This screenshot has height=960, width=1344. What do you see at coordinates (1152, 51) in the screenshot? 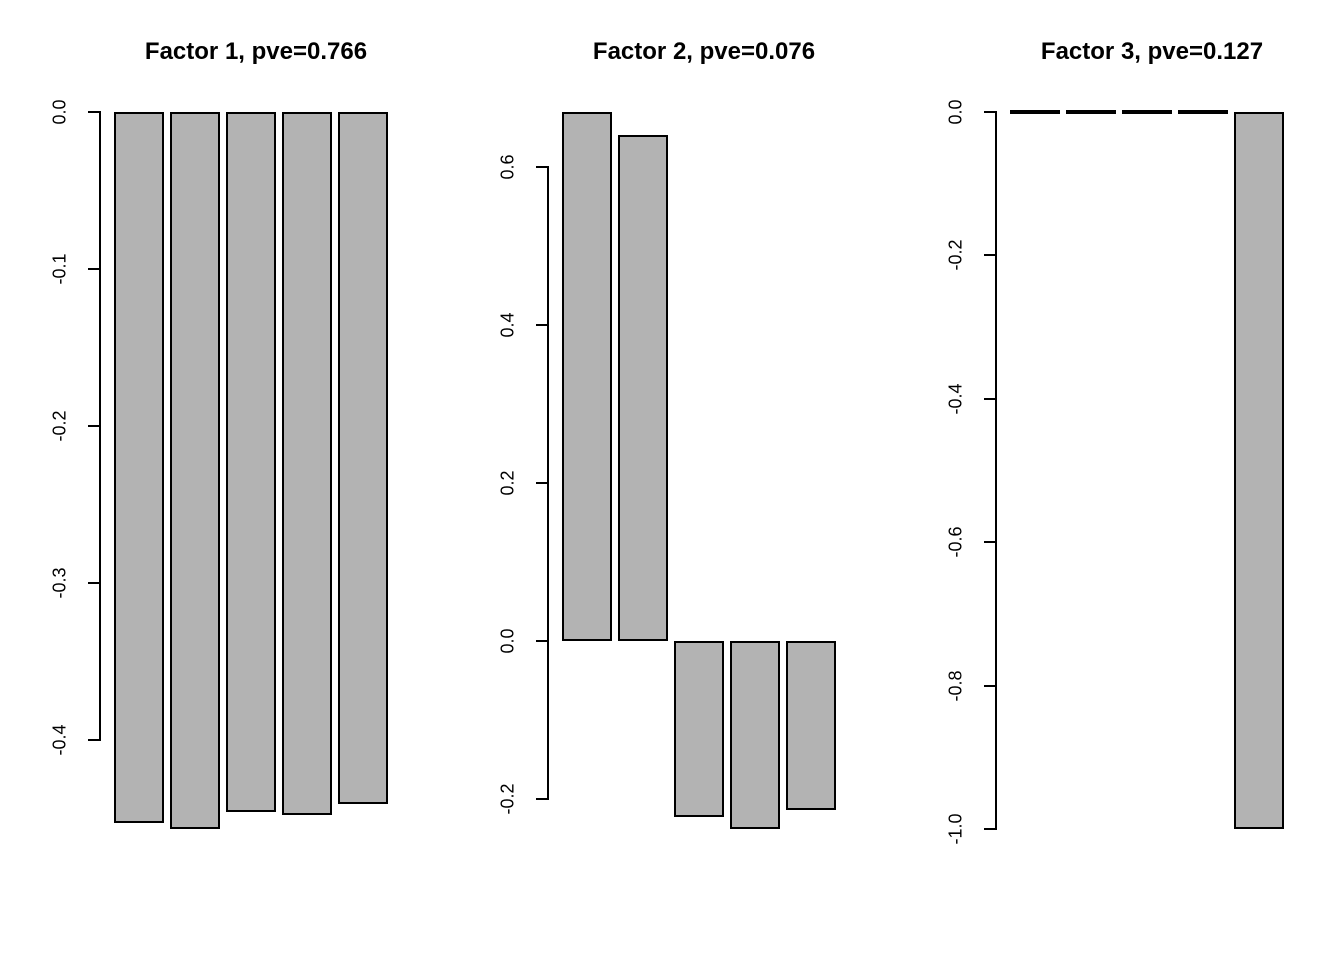
I see `panel-title-factor-3: Factor 3, pve=0.127` at bounding box center [1152, 51].